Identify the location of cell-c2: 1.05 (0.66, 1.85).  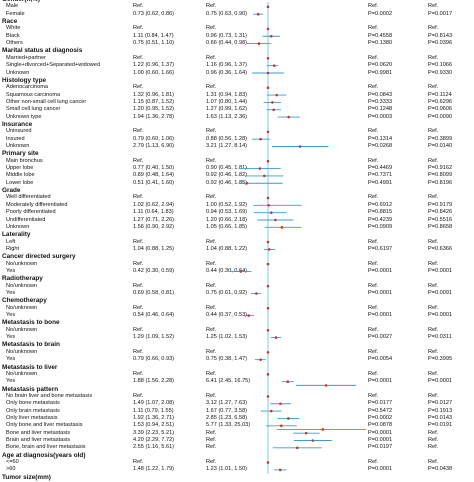
(227, 226).